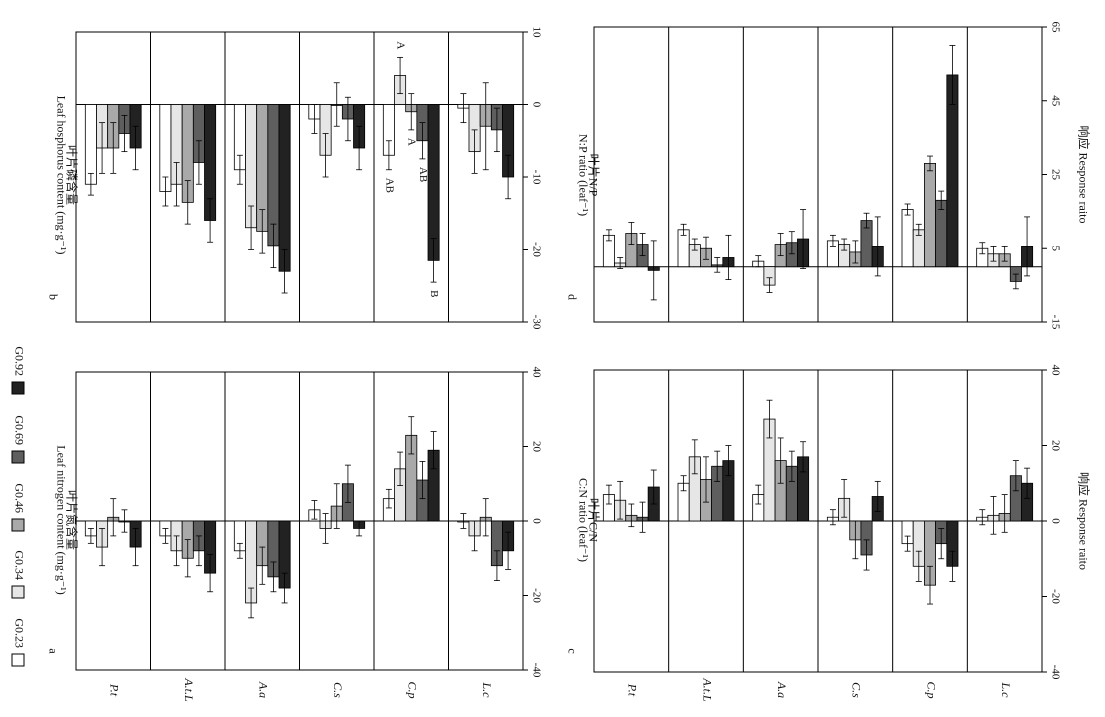  Describe the element at coordinates (572, 297) in the screenshot. I see `panel-letter: d` at that location.